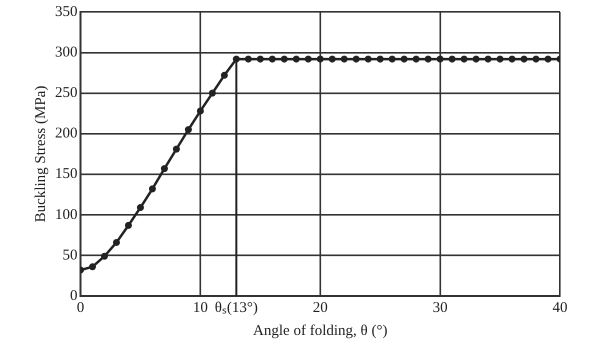 This screenshot has width=600, height=342. What do you see at coordinates (200, 308) in the screenshot?
I see `x-tick-label: 10` at bounding box center [200, 308].